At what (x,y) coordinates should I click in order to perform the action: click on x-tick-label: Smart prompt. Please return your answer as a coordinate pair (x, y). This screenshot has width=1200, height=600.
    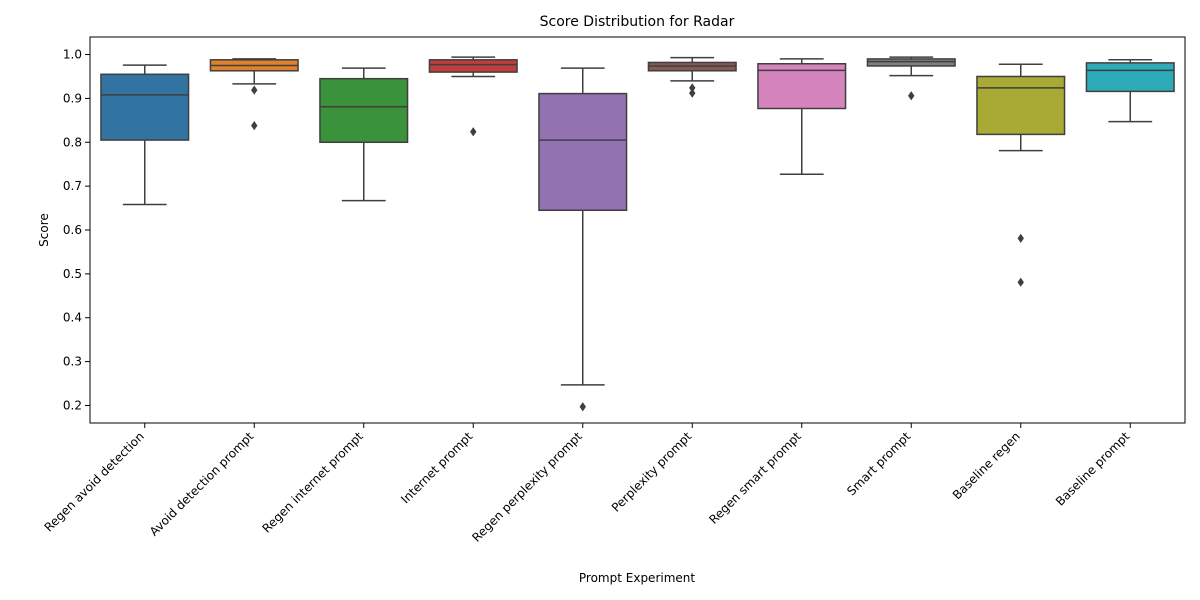
    Looking at the image, I should click on (878, 463).